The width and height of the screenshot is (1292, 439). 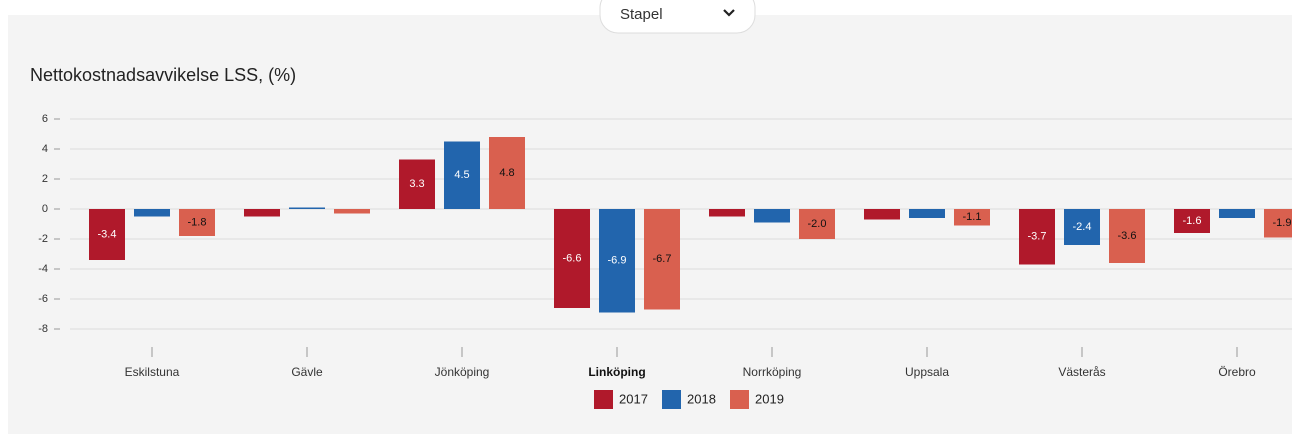 I want to click on y-tick-label: -6, so click(x=43, y=299).